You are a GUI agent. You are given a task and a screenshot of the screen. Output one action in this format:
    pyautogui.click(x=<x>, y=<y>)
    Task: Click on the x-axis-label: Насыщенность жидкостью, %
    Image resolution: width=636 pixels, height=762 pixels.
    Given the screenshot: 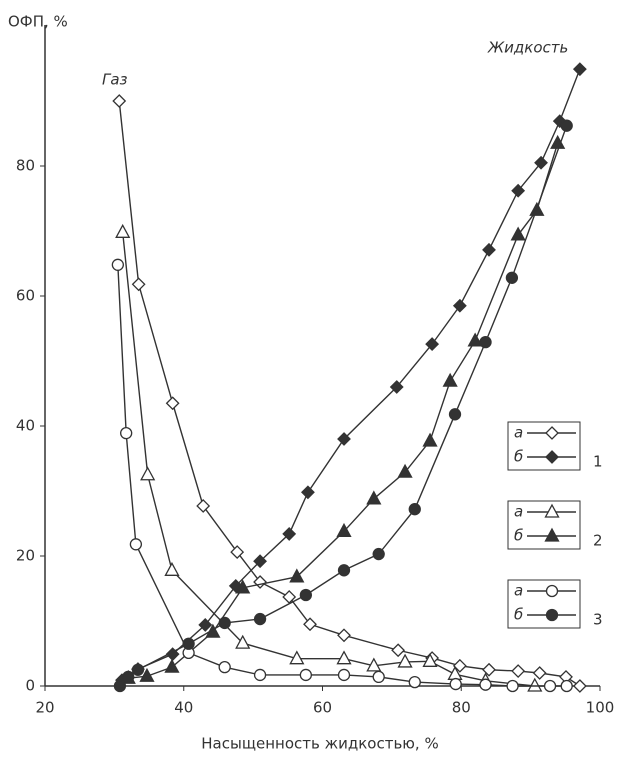 What is the action you would take?
    pyautogui.click(x=319, y=744)
    